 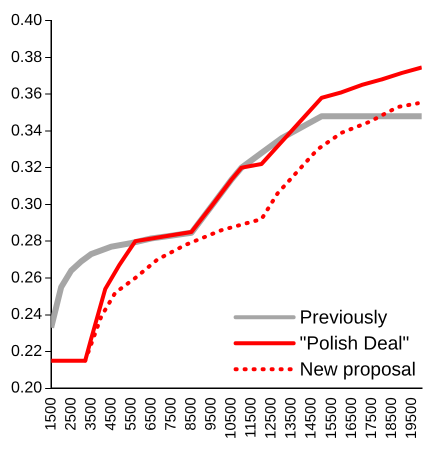 I want to click on x-tick-label: 9500, so click(x=211, y=414).